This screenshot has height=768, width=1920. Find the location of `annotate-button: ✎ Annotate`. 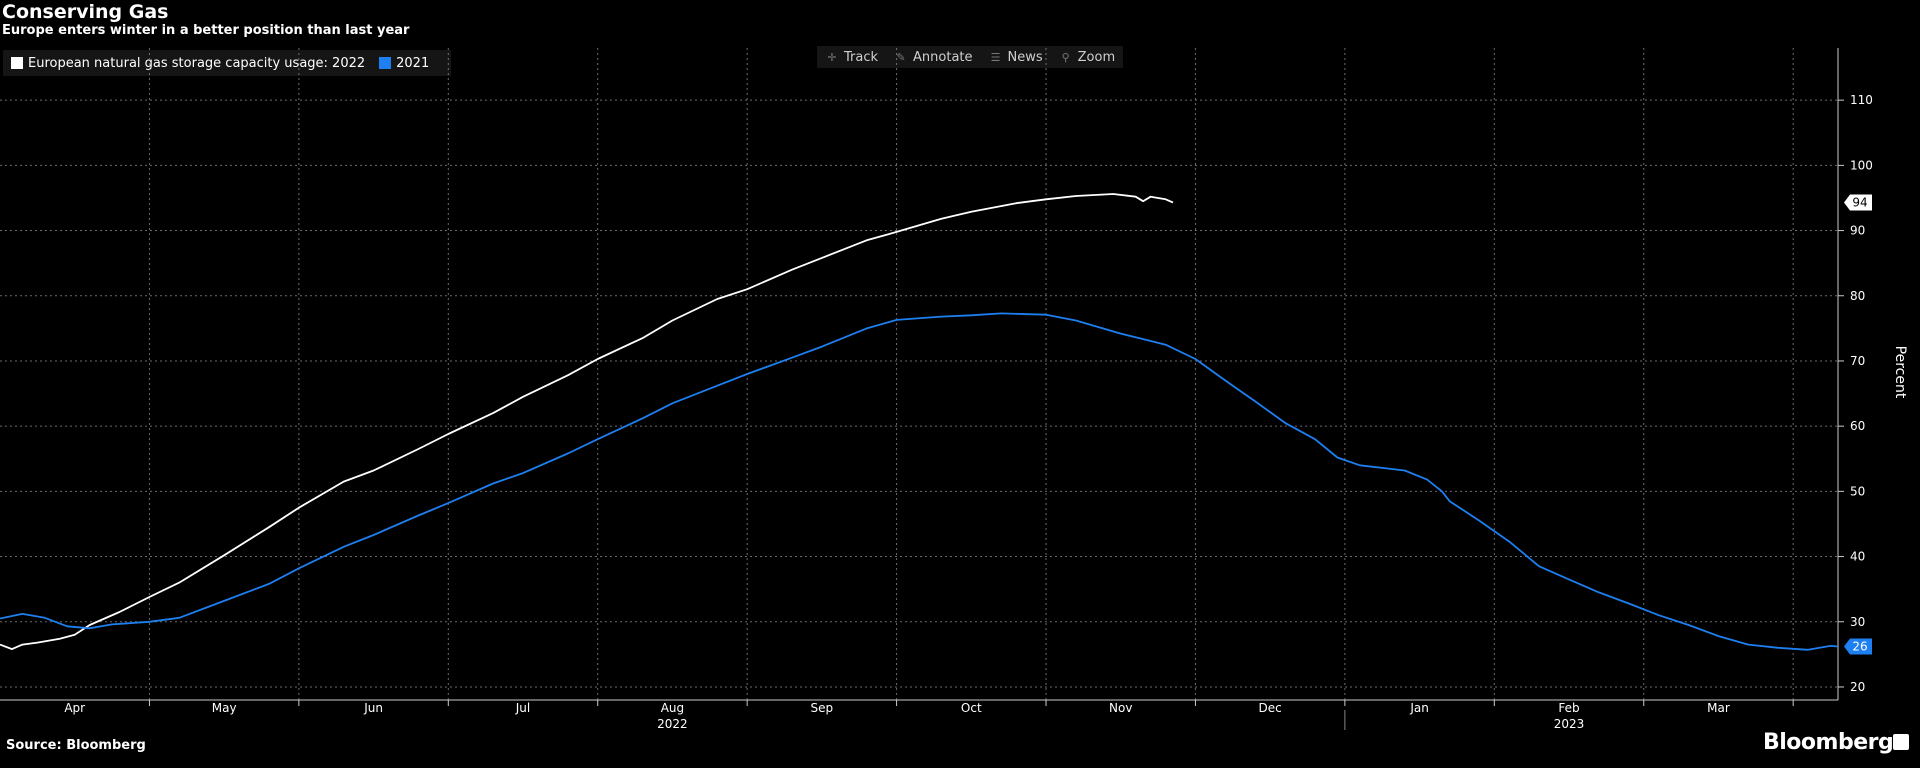

annotate-button: ✎ Annotate is located at coordinates (933, 57).